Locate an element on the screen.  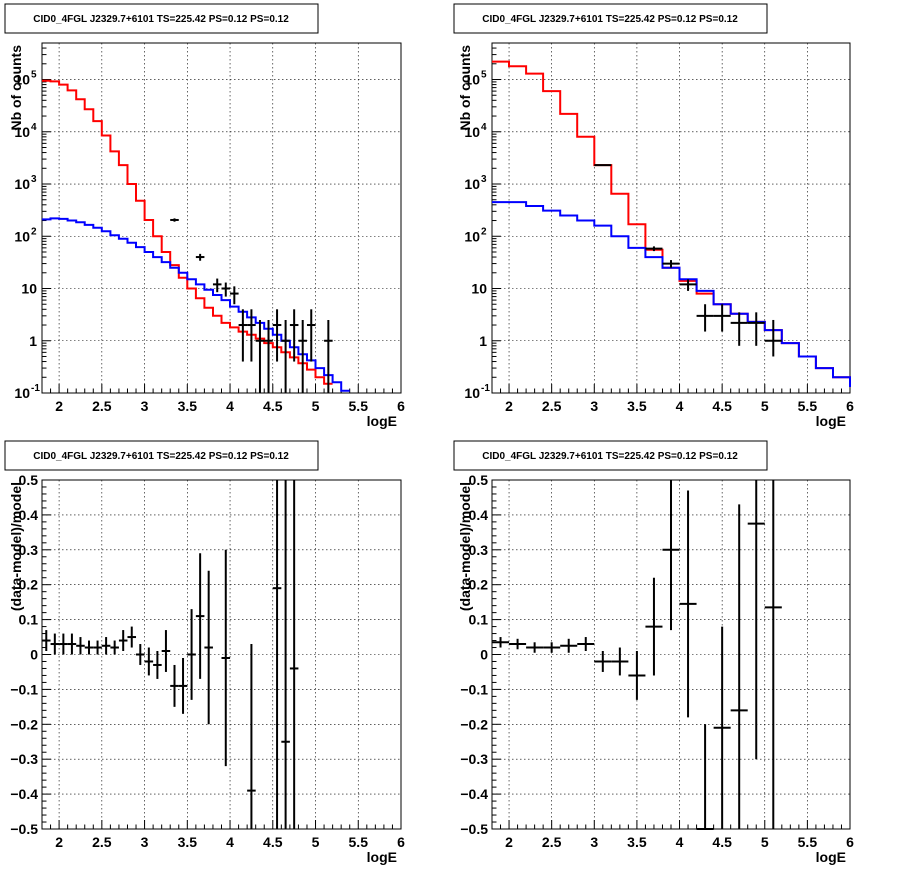
x-tick-label: 5 is located at coordinates (316, 406).